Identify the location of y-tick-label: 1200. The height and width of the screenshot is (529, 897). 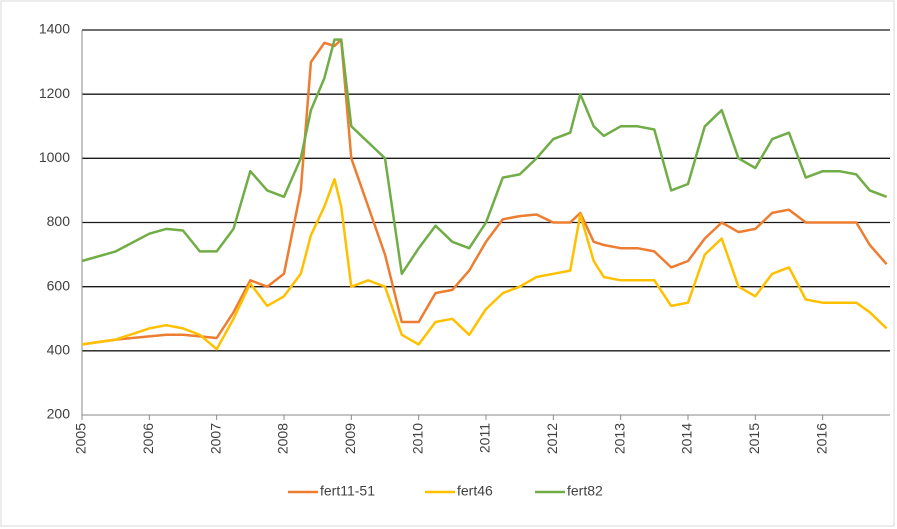
(54, 93).